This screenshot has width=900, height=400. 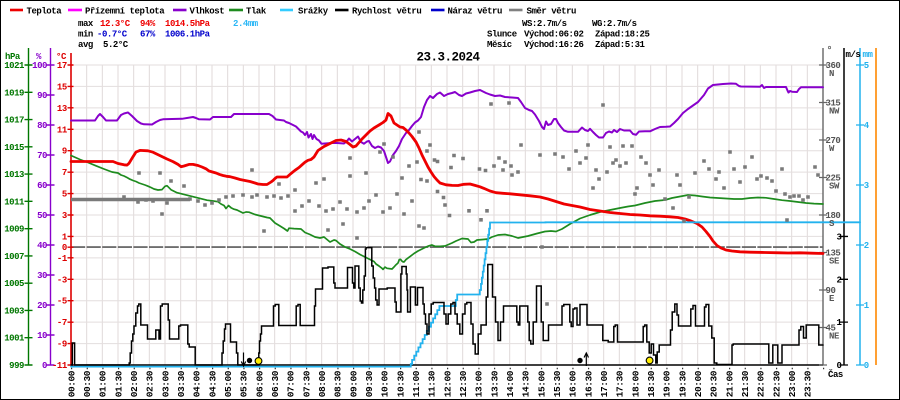 What do you see at coordinates (125, 12) in the screenshot?
I see `svg-text: Přízemní teplota` at bounding box center [125, 12].